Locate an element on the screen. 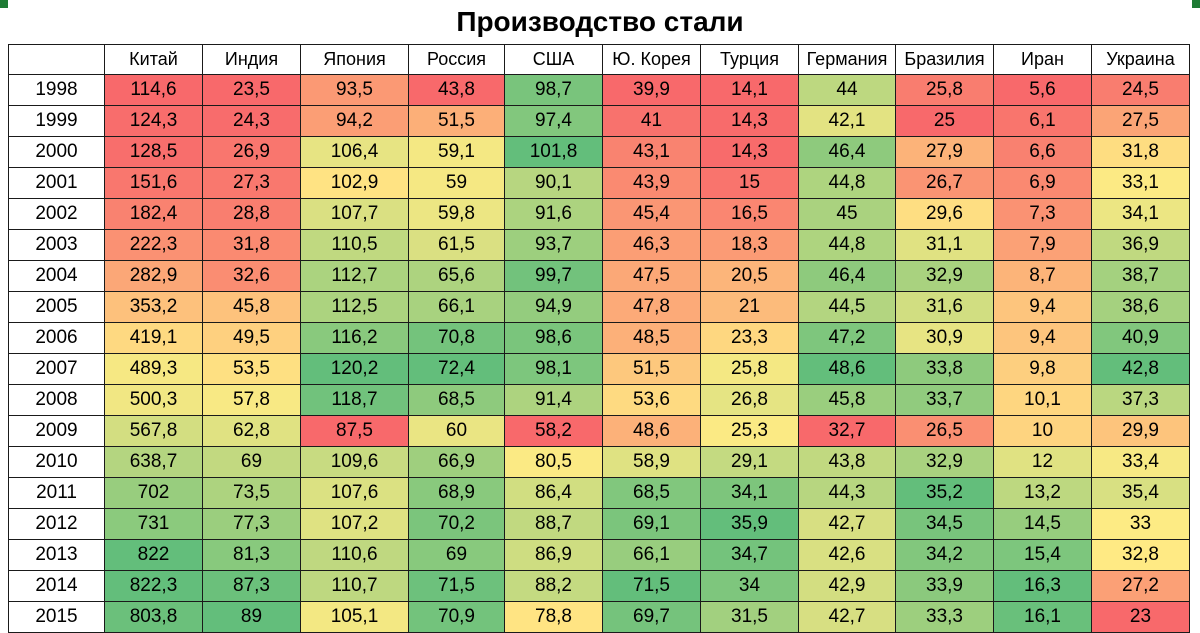 Image resolution: width=1200 pixels, height=633 pixels. value-cell: 86,4 is located at coordinates (553, 493).